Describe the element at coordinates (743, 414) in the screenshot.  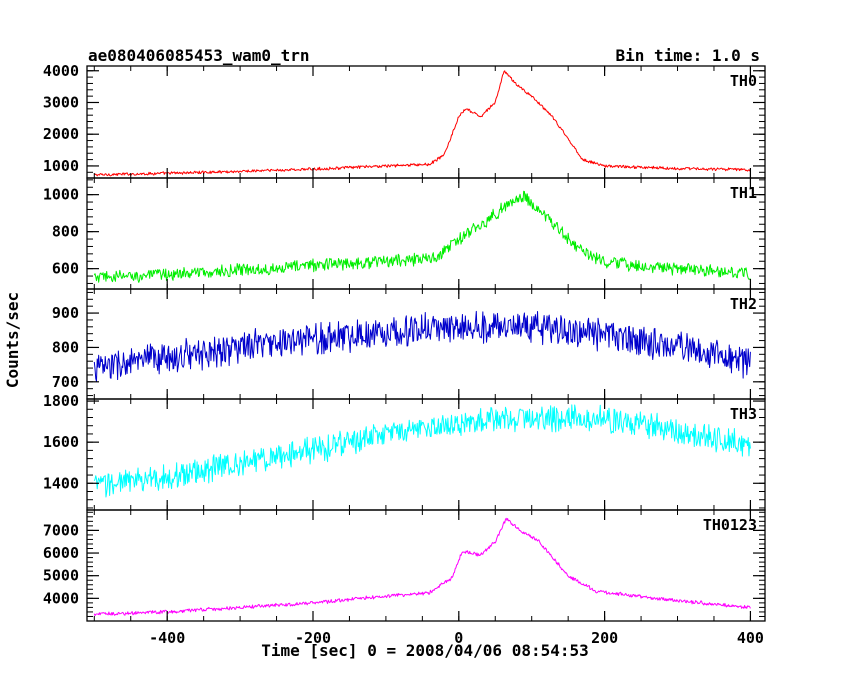
I see `panel-label-th3: TH3` at that location.